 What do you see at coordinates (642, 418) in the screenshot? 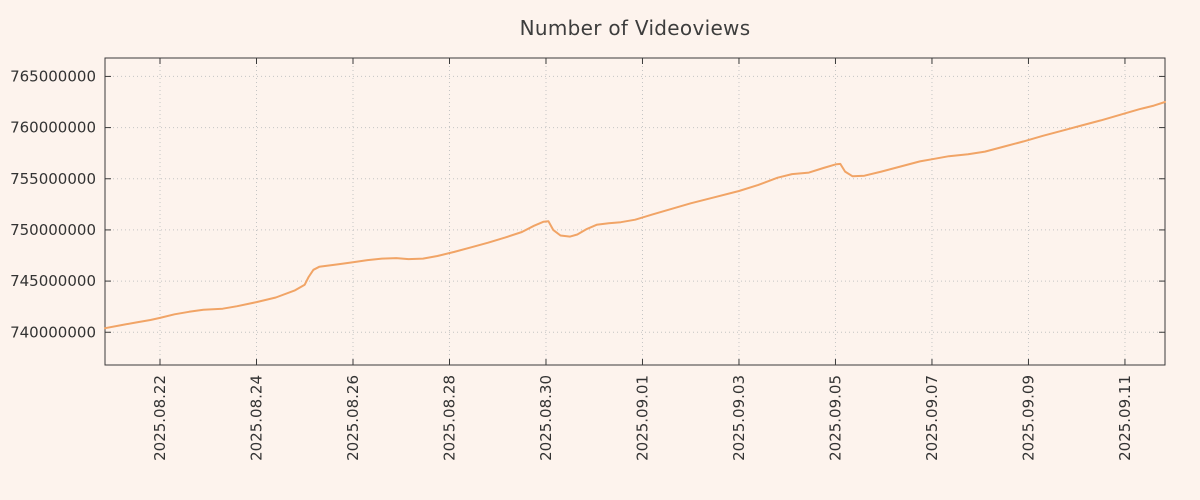
I see `x-tick-label: 2025.09.01` at bounding box center [642, 418].